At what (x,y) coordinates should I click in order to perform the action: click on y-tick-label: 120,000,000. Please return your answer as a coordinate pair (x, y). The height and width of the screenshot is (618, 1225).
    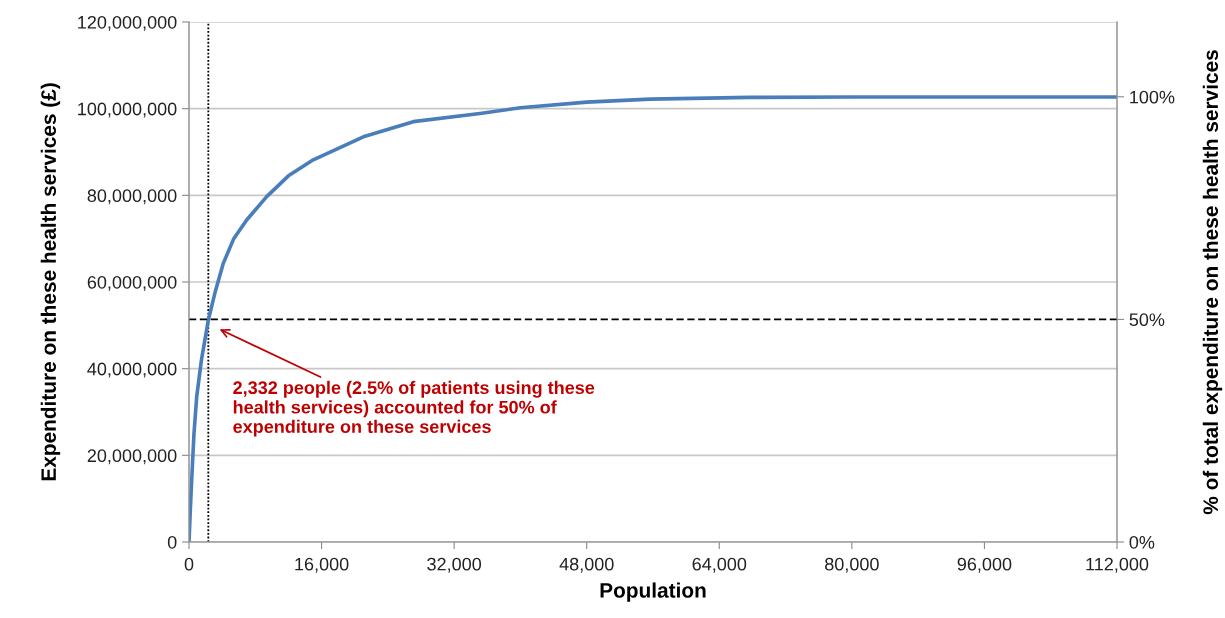
    Looking at the image, I should click on (127, 23).